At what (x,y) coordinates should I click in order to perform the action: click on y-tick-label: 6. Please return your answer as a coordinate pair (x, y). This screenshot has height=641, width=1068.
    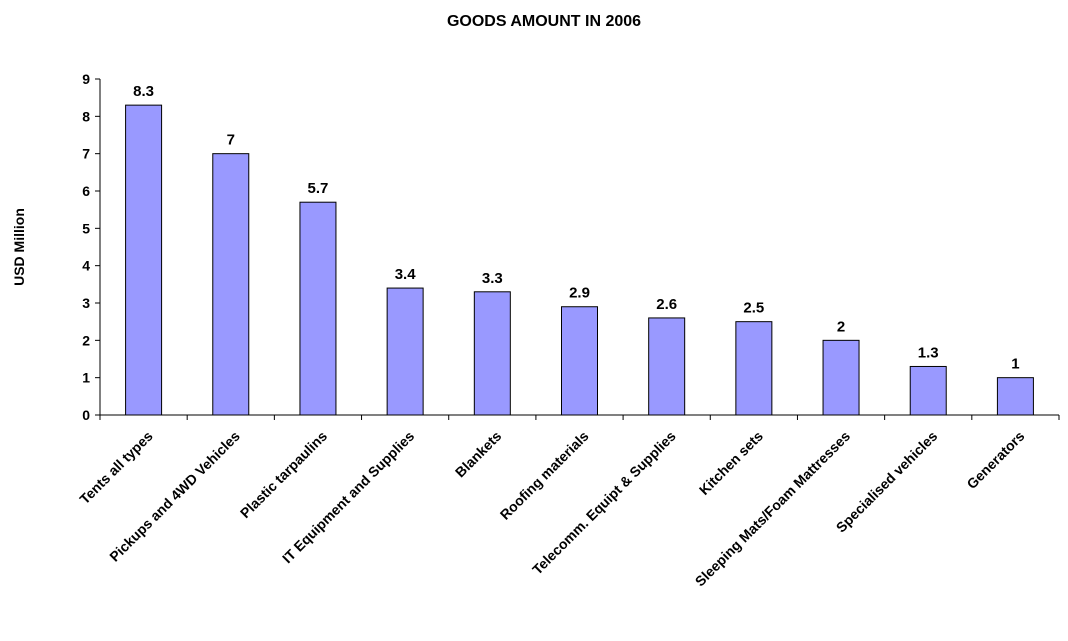
    Looking at the image, I should click on (86, 191).